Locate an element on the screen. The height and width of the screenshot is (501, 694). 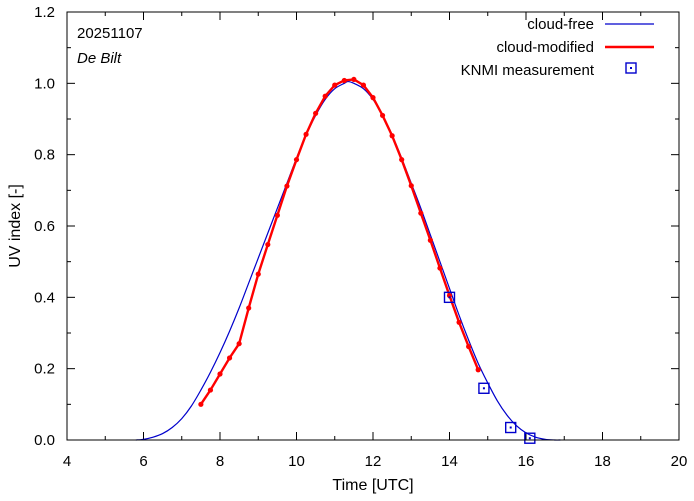
x-tick-label: 8 is located at coordinates (220, 461).